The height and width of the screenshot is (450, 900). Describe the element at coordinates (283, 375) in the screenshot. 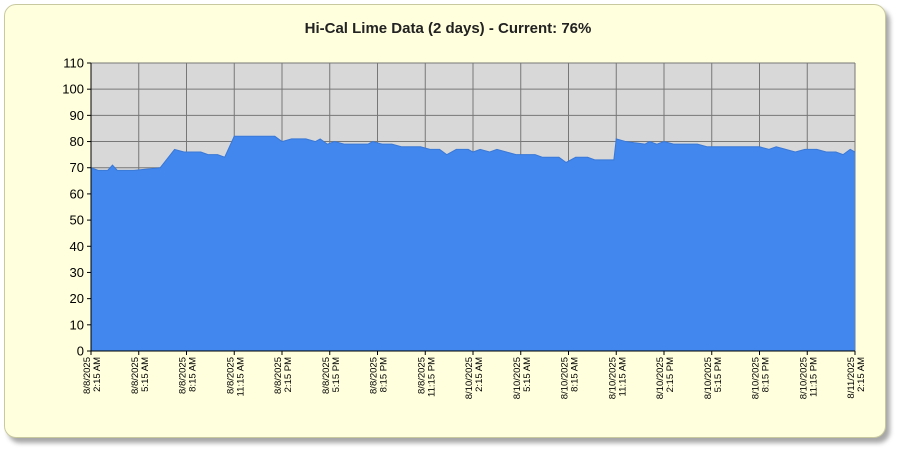

I see `x-tick-label: 8/8/20252:15 PM` at that location.